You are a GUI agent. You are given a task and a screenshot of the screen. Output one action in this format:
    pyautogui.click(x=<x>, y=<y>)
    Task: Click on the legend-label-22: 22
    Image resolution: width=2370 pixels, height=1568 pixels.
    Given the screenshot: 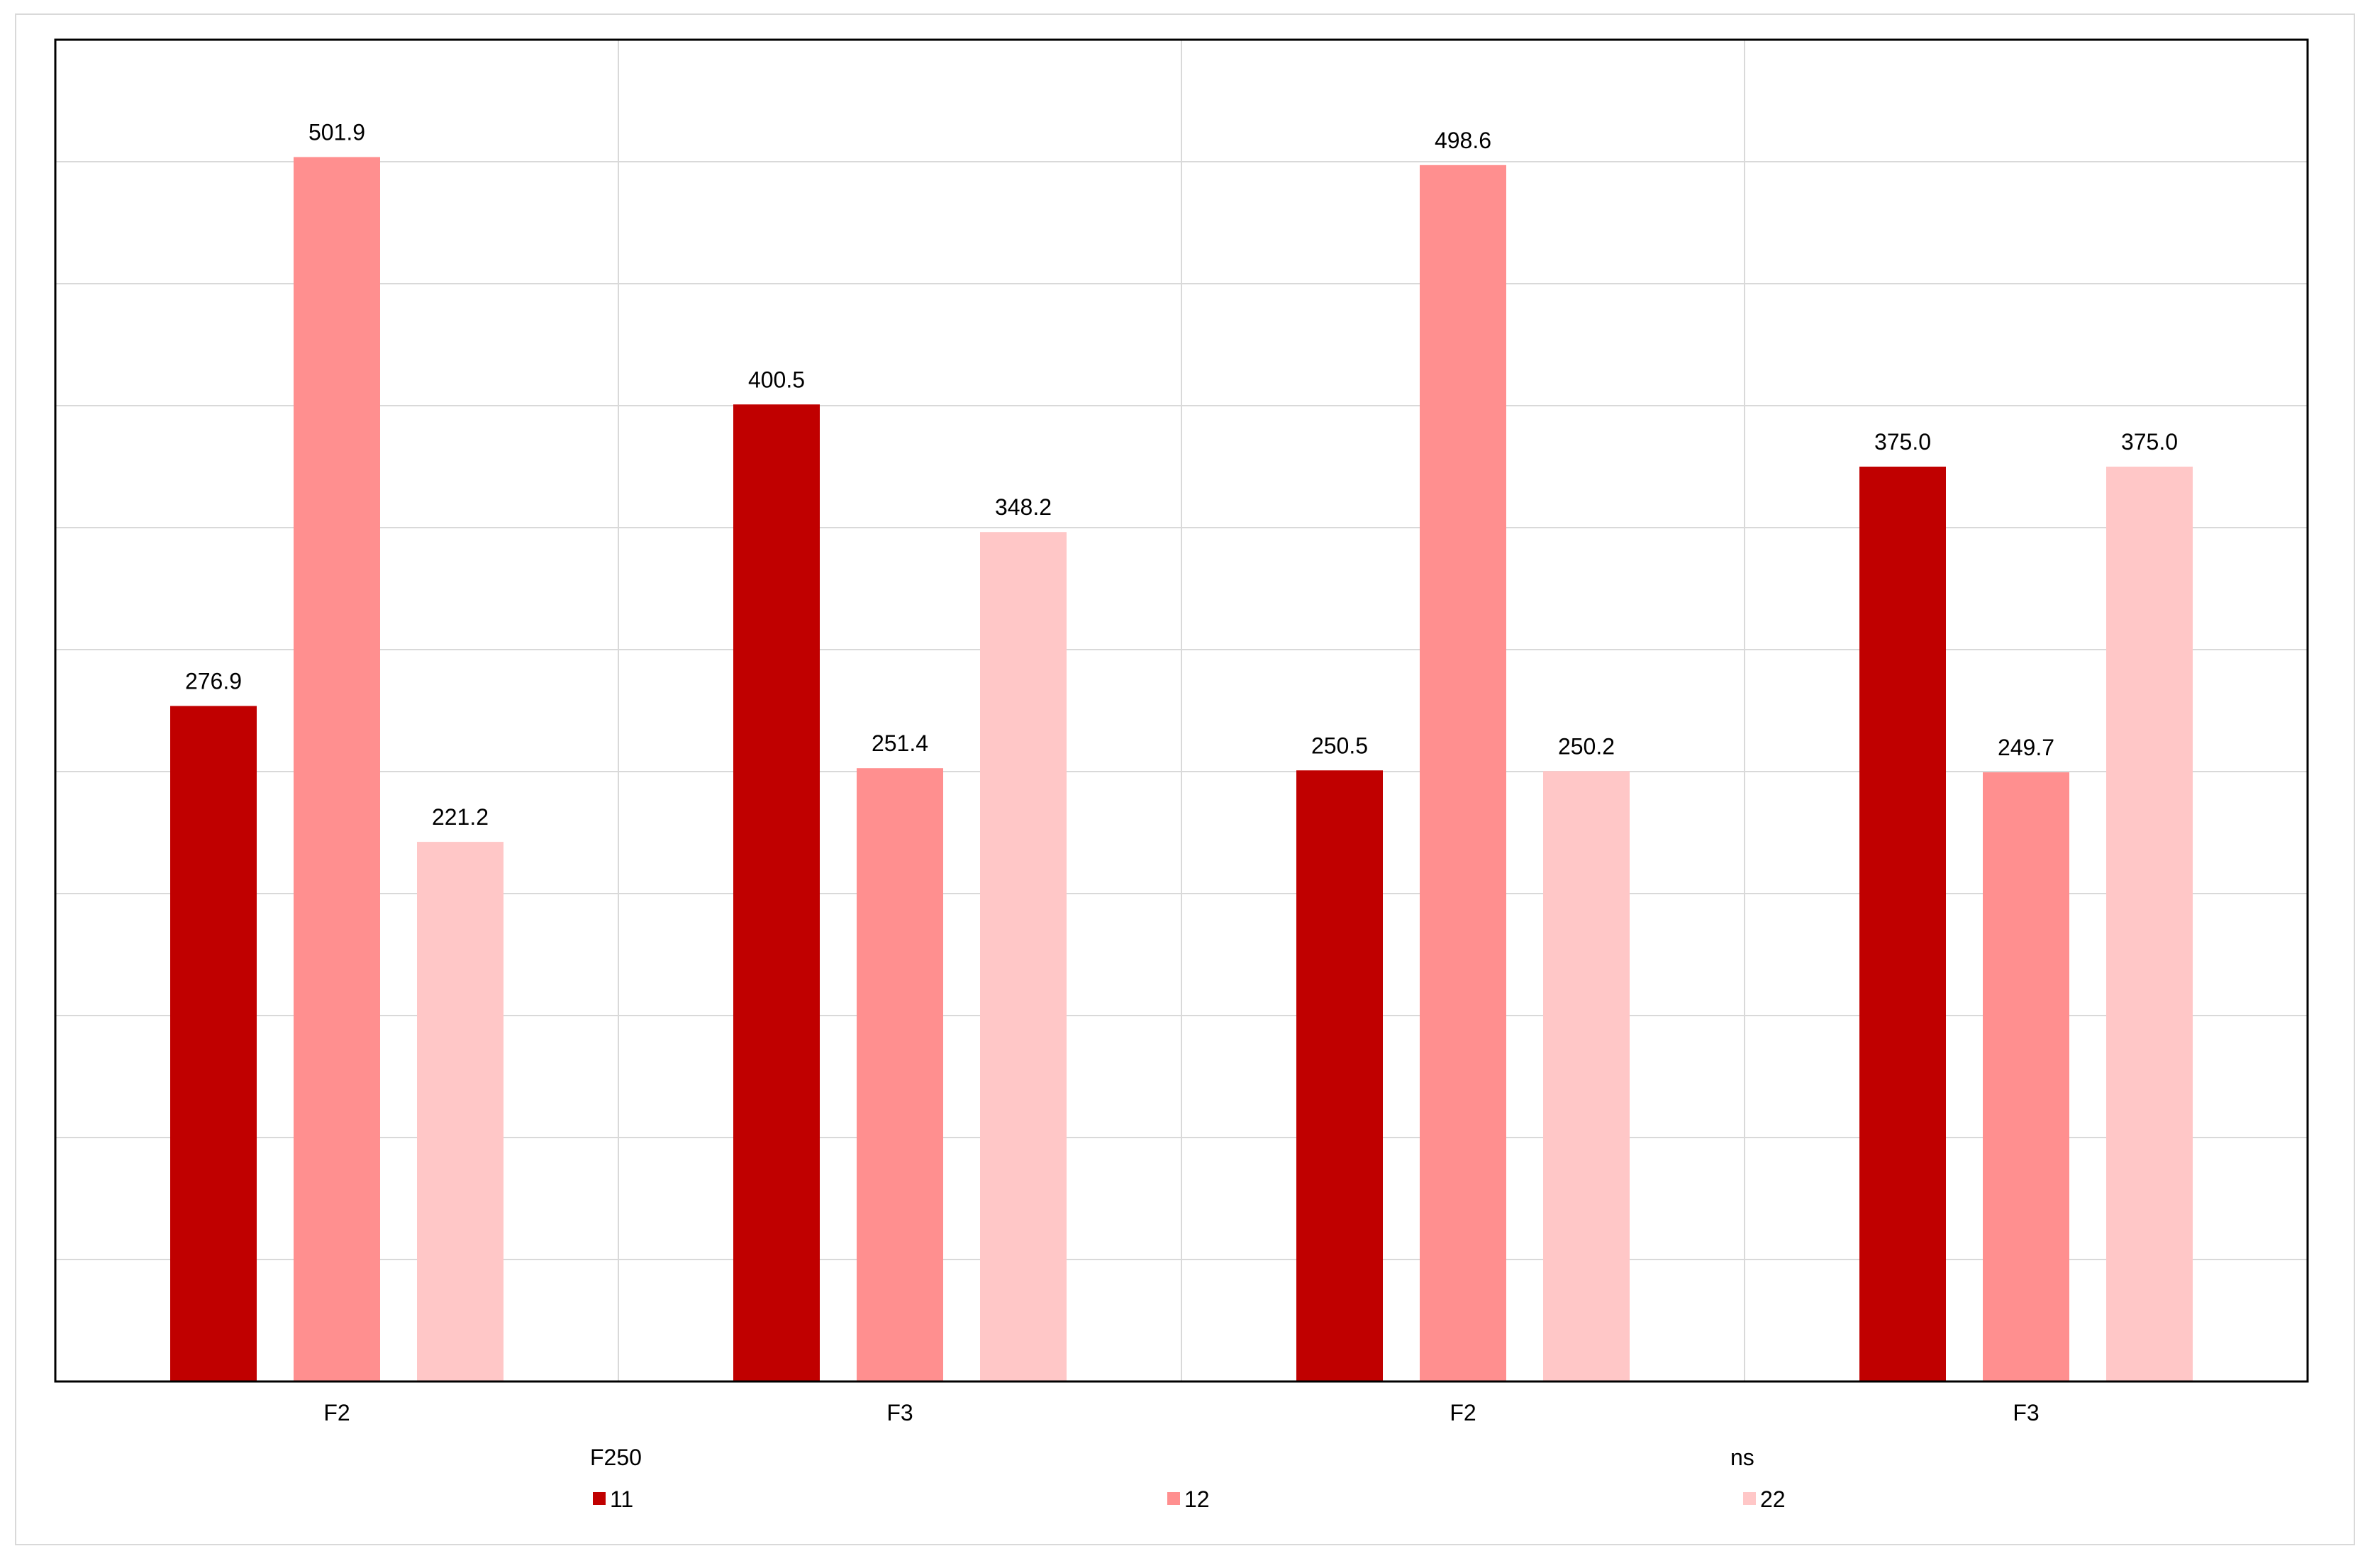 What is the action you would take?
    pyautogui.click(x=1773, y=1499)
    